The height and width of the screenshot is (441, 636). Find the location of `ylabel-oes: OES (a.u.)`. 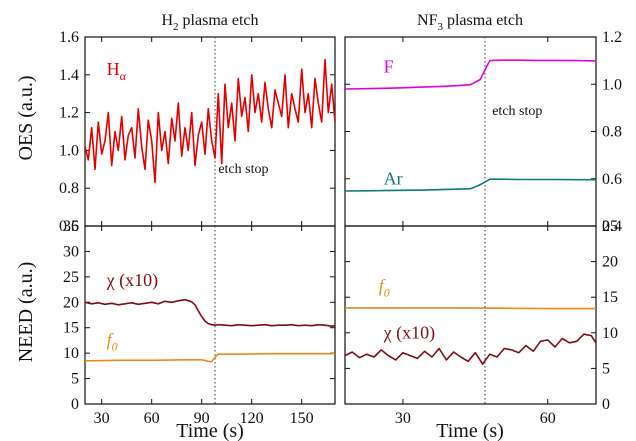

ylabel-oes: OES (a.u.) is located at coordinates (26, 118).